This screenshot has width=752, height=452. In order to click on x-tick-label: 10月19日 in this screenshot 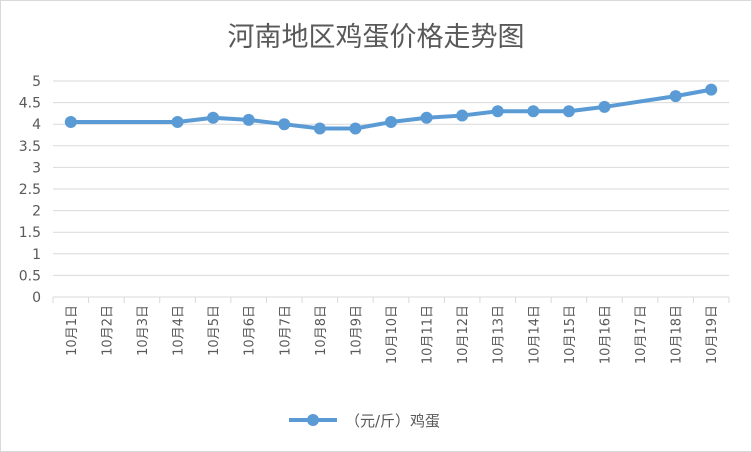, I will do `click(712, 334)`.